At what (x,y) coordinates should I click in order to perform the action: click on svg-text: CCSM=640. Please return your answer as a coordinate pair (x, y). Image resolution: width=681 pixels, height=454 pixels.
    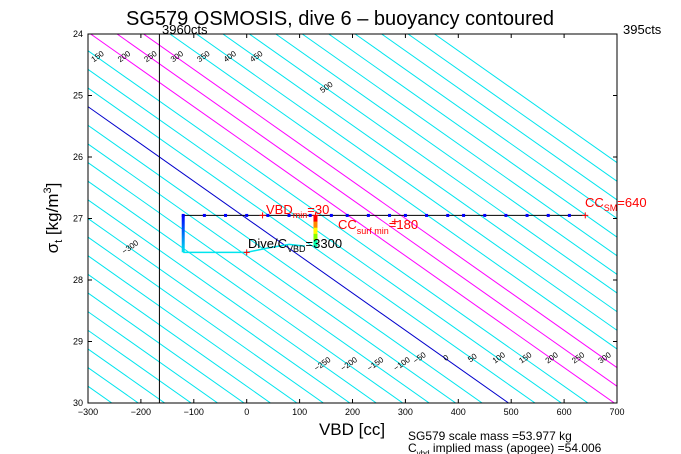
    Looking at the image, I should click on (616, 204).